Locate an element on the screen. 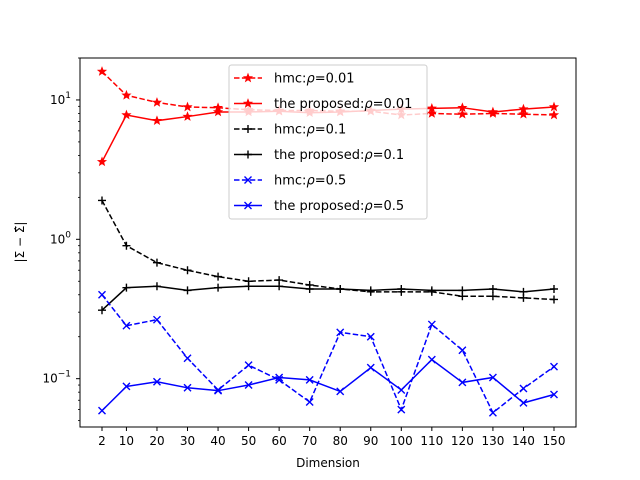 The width and height of the screenshot is (640, 480). x-tick-label: 100 is located at coordinates (401, 441).